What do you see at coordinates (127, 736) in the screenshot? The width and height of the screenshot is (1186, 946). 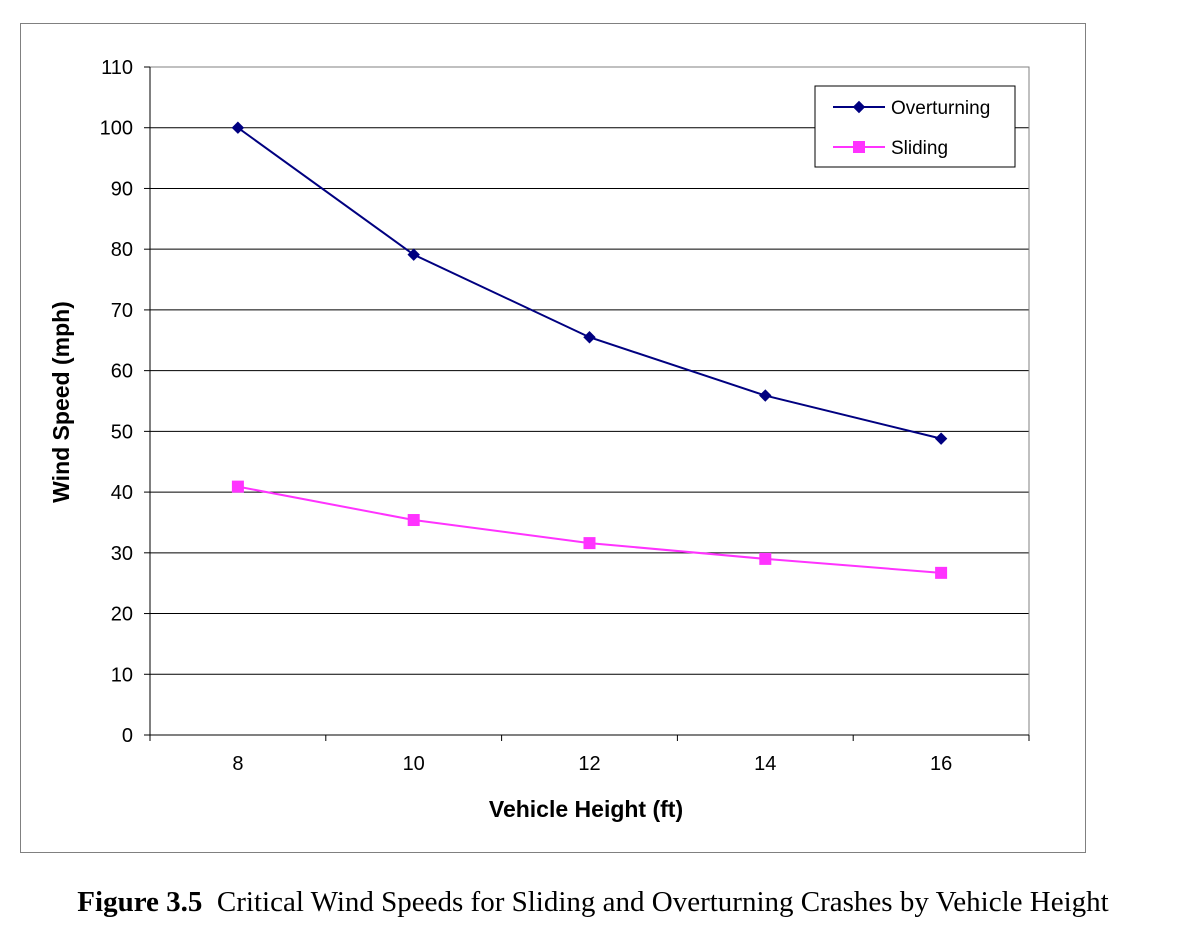 I see `y-tick-label: 0` at bounding box center [127, 736].